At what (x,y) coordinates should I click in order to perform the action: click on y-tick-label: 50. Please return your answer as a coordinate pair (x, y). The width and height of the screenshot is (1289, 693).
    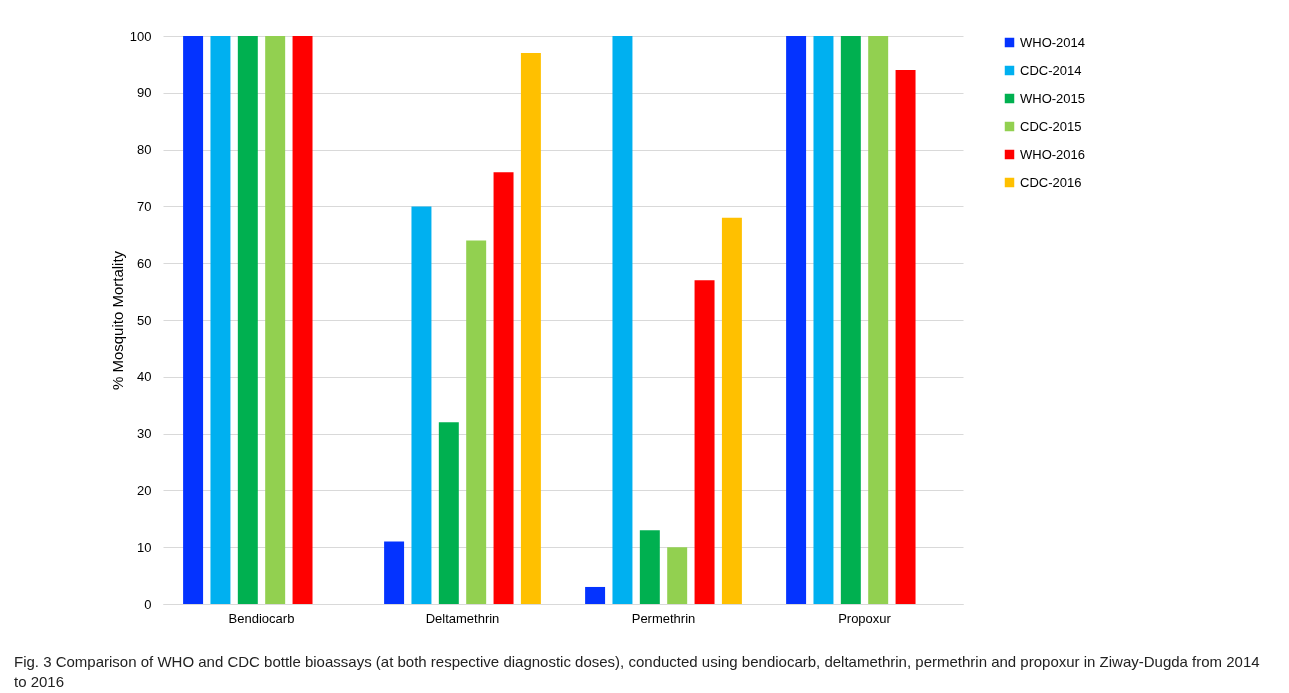
    Looking at the image, I should click on (144, 320).